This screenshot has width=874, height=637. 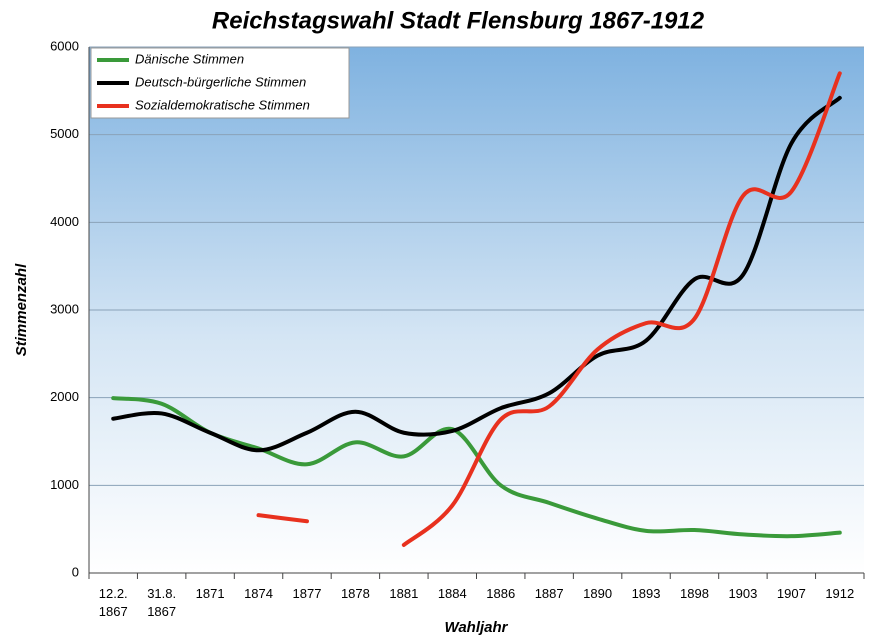 What do you see at coordinates (210, 593) in the screenshot?
I see `x-tick-label: 1871` at bounding box center [210, 593].